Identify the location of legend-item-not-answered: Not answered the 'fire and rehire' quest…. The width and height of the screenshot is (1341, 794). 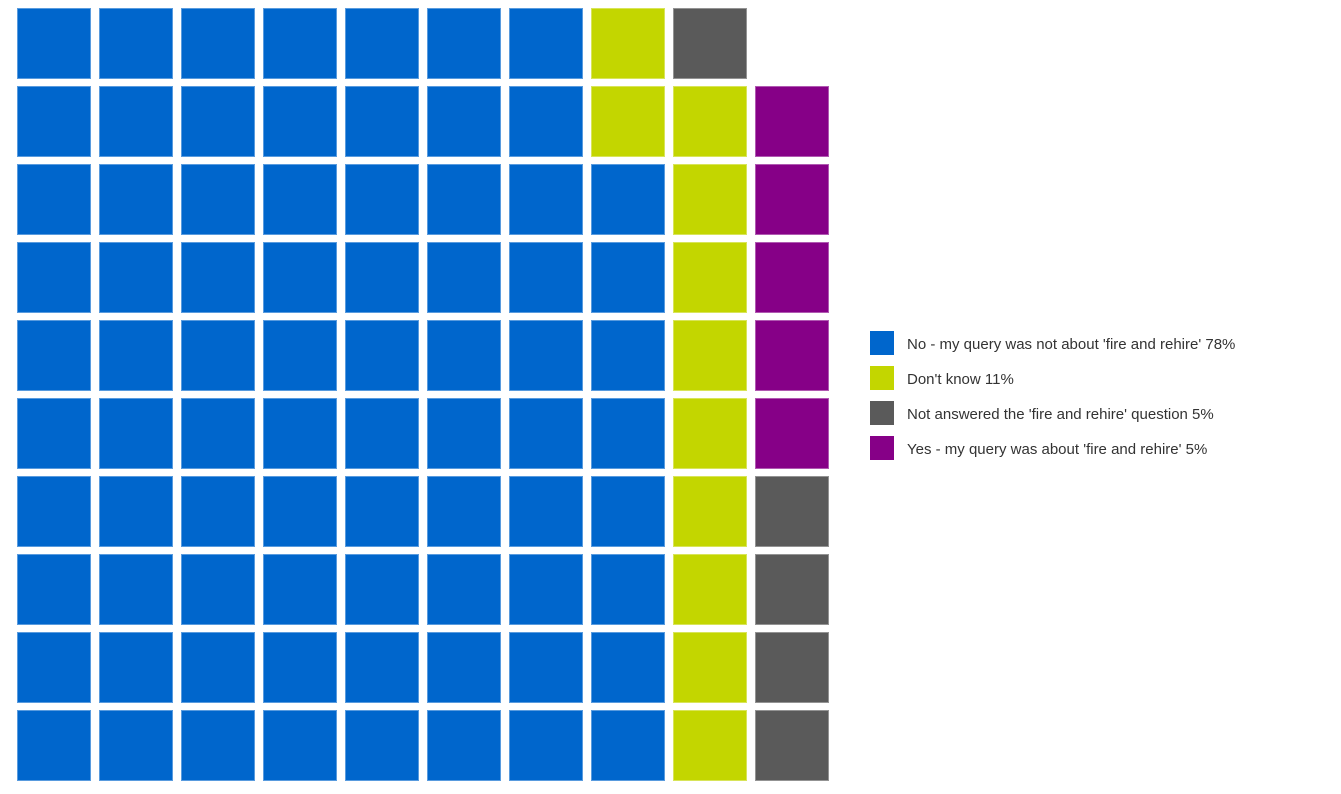
(1052, 413).